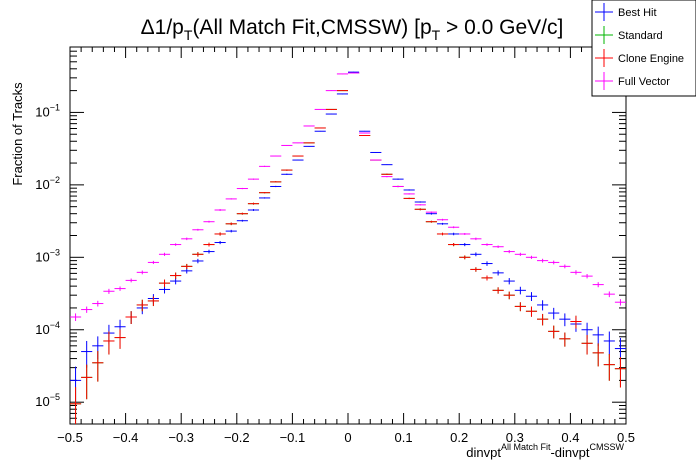  Describe the element at coordinates (47, 255) in the screenshot. I see `y-tick-label: 10−3` at that location.